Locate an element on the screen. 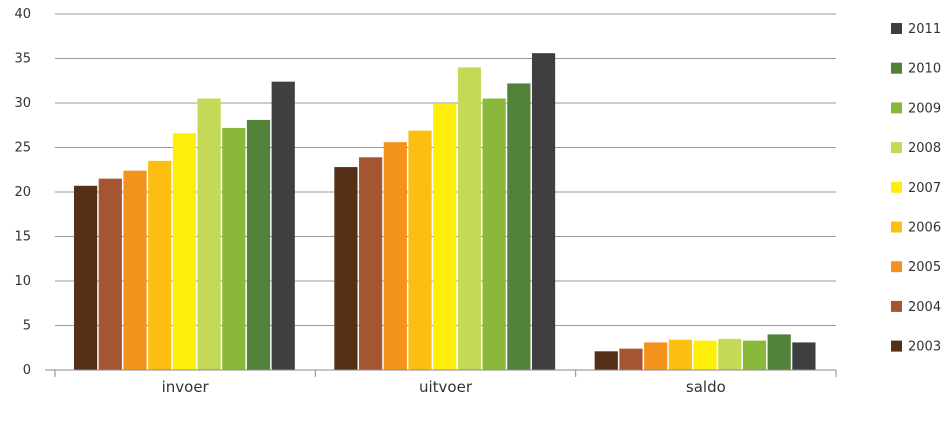  y-tick-label: 20 is located at coordinates (22, 192).